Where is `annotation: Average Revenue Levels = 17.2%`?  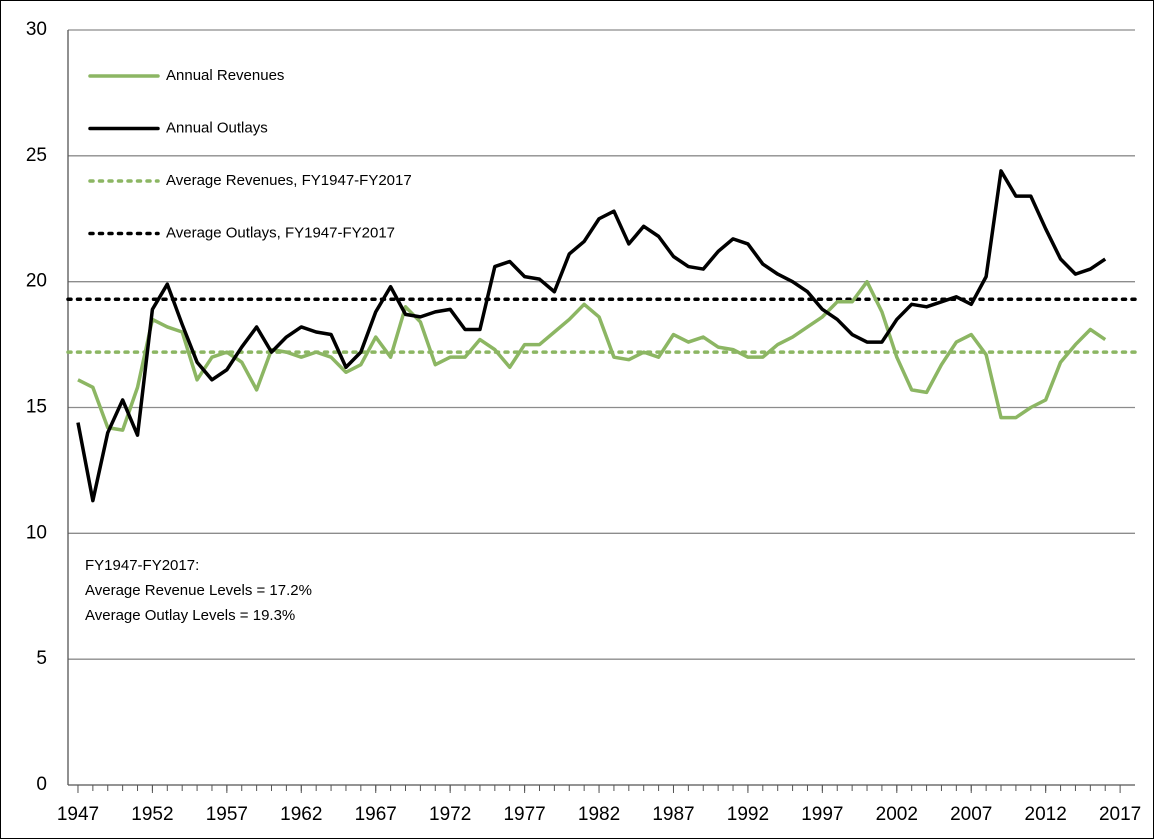
annotation: Average Revenue Levels = 17.2% is located at coordinates (198, 590).